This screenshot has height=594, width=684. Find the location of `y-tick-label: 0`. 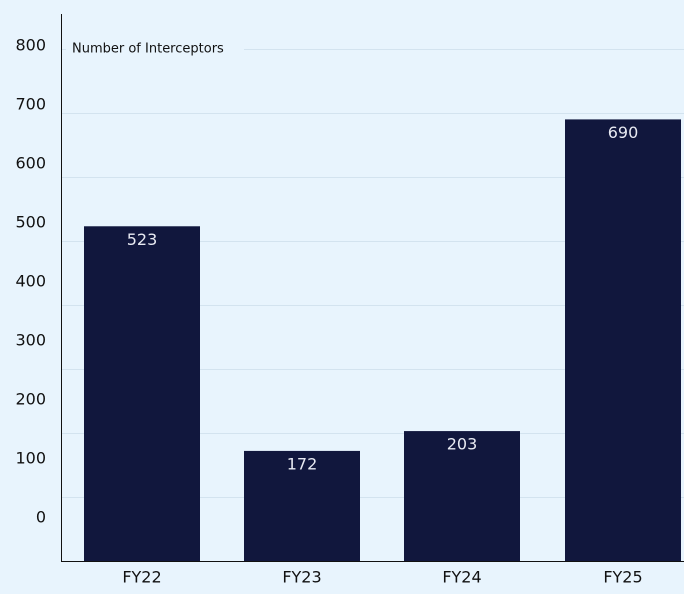

y-tick-label: 0 is located at coordinates (41, 517).